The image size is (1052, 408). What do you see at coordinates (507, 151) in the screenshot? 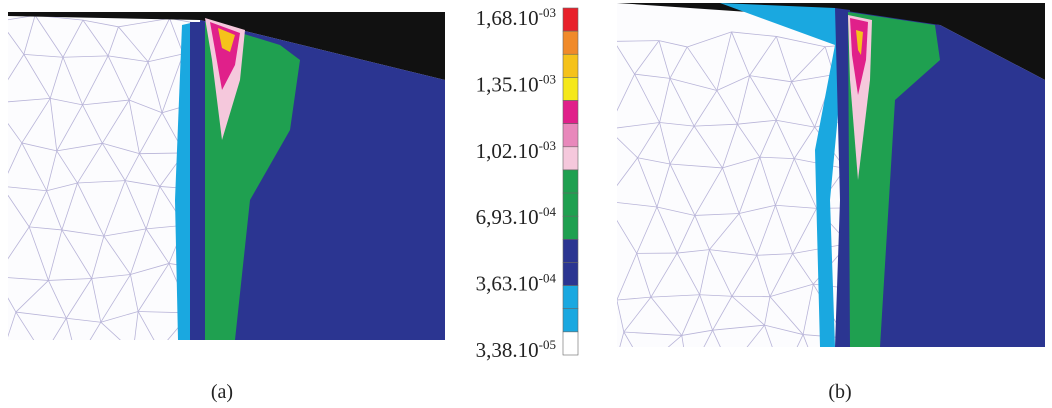
I see `label-base: 1,02.10` at bounding box center [507, 151].